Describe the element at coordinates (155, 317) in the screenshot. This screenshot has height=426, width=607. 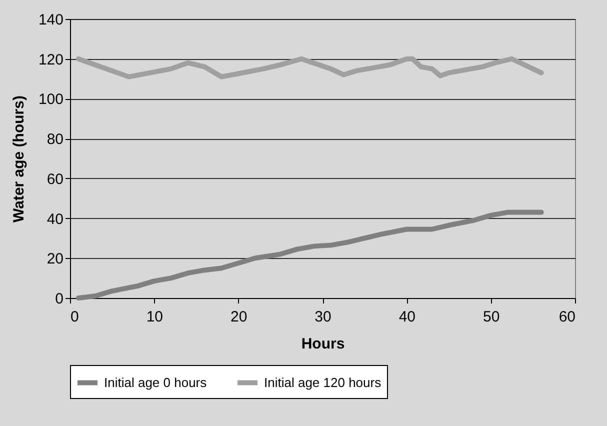
I see `x-tick-label: 10` at that location.